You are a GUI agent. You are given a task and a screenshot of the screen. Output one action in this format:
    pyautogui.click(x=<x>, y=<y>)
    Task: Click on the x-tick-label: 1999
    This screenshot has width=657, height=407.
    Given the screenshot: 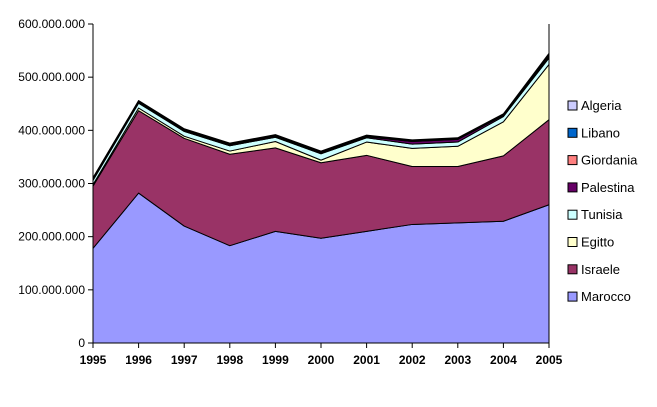 What is the action you would take?
    pyautogui.click(x=275, y=360)
    